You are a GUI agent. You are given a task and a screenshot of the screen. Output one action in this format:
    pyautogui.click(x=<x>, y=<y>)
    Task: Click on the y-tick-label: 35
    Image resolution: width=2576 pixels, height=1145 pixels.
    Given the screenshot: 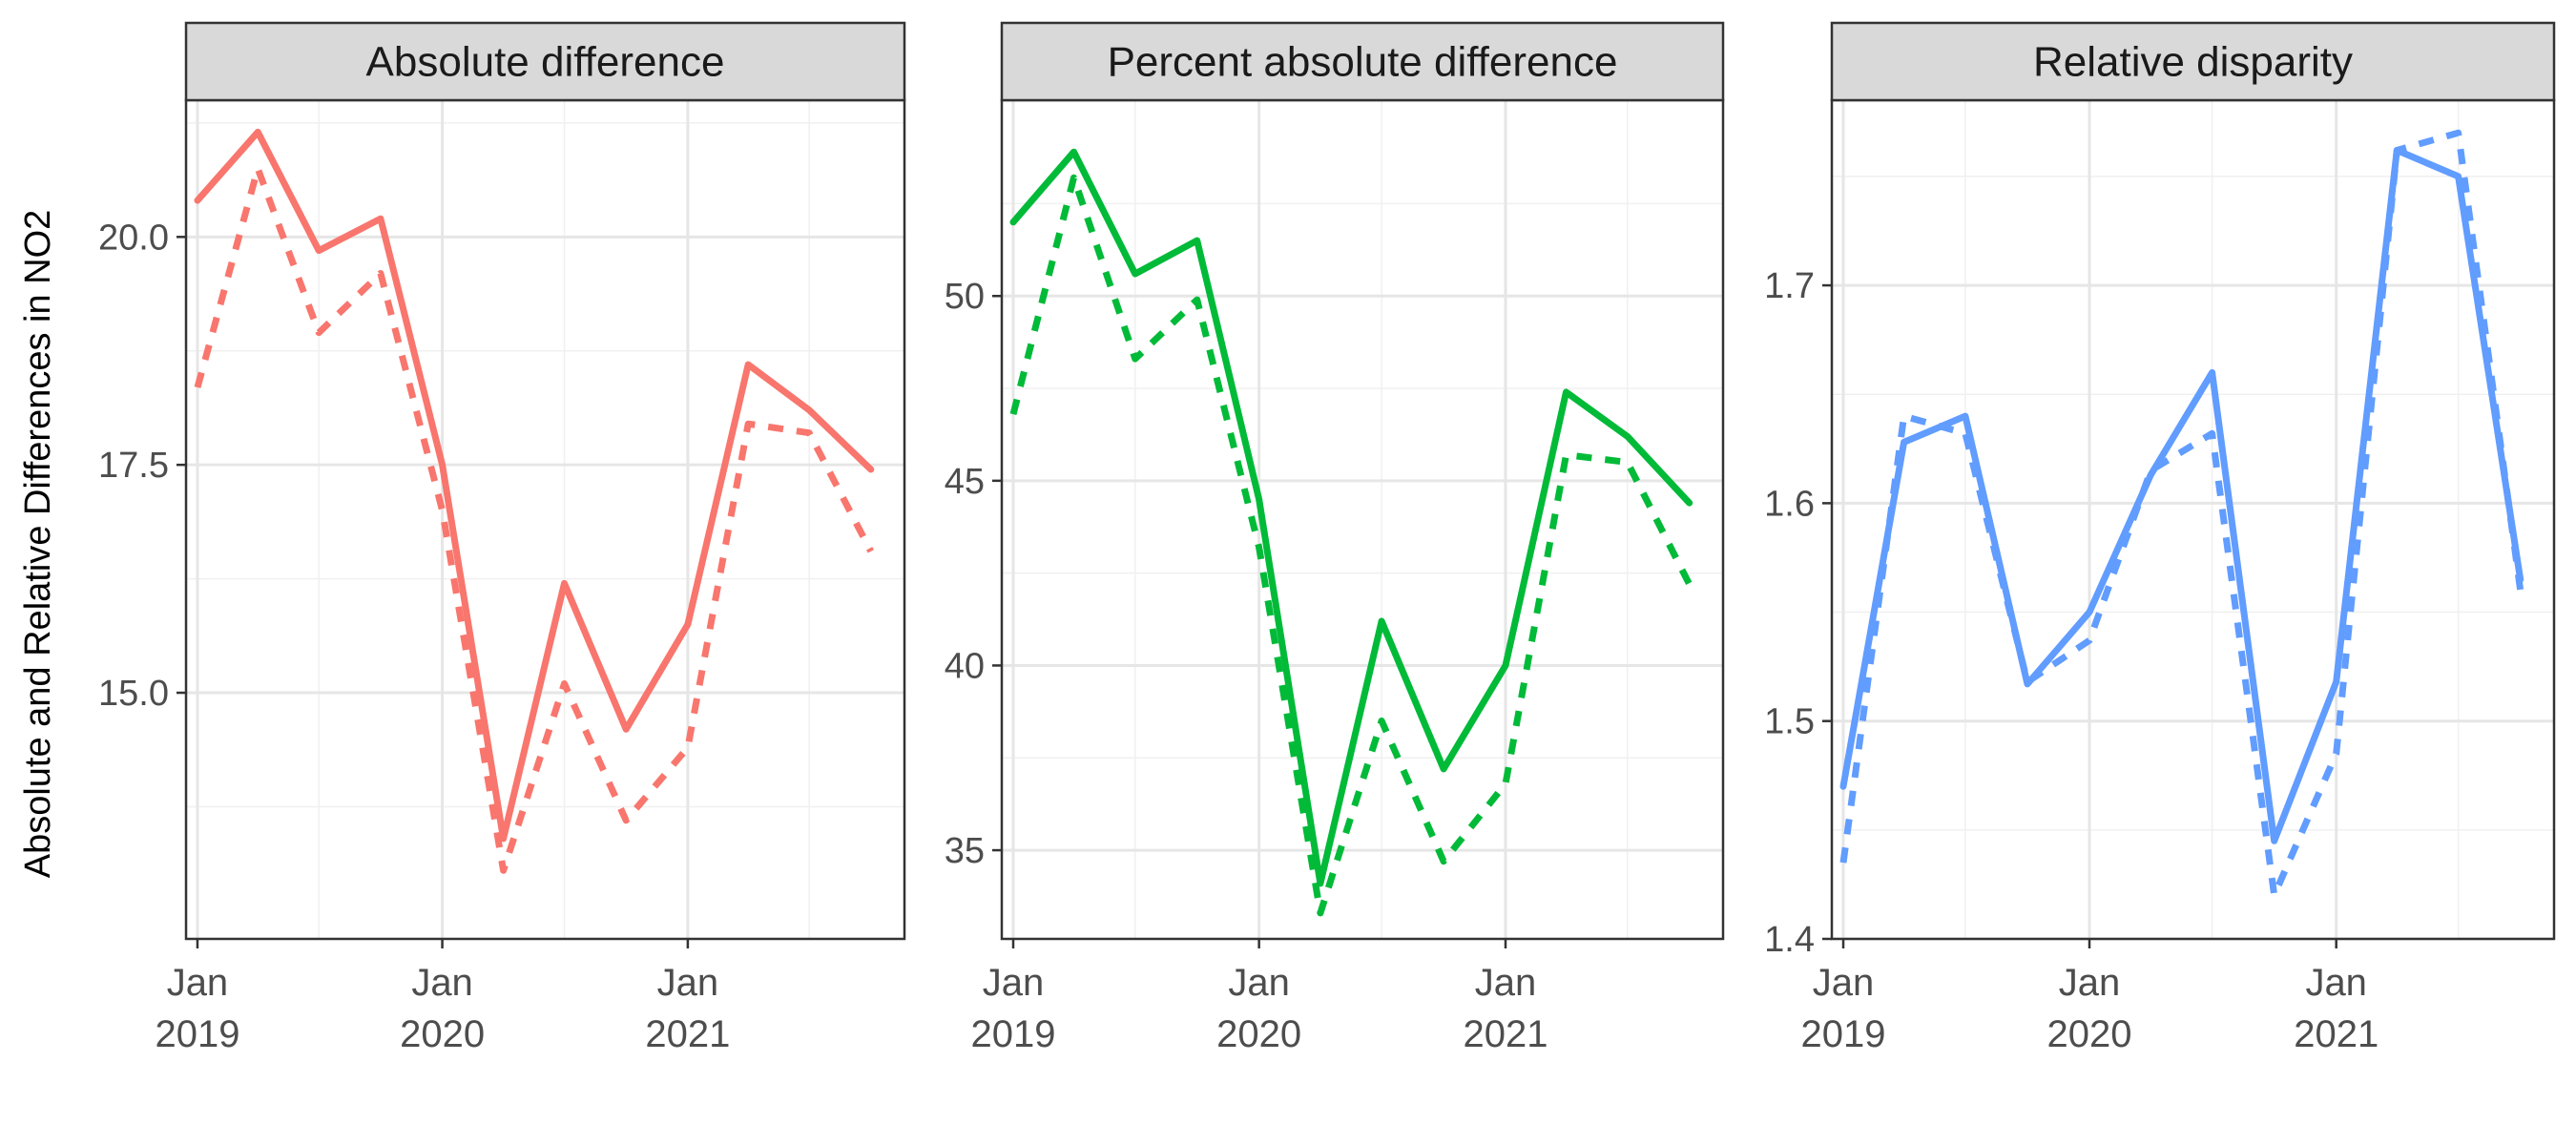 What is the action you would take?
    pyautogui.click(x=965, y=851)
    